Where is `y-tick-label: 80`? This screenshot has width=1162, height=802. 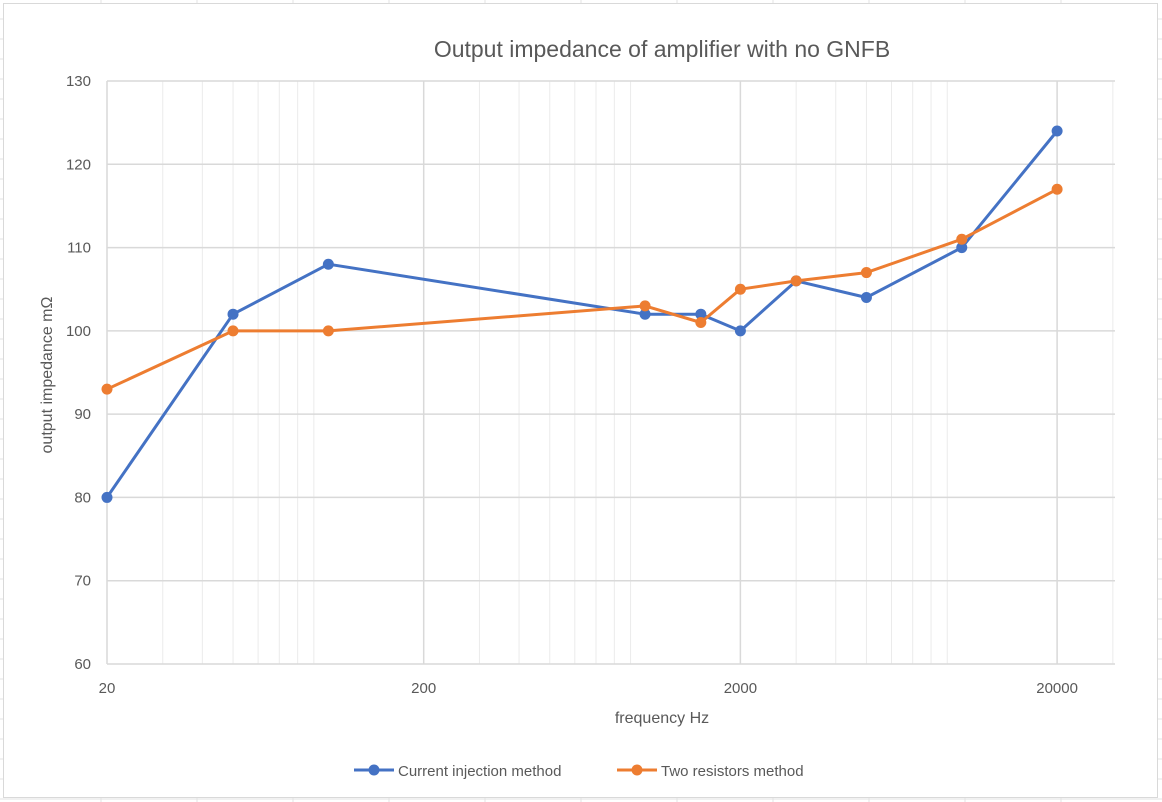
y-tick-label: 80 is located at coordinates (82, 497).